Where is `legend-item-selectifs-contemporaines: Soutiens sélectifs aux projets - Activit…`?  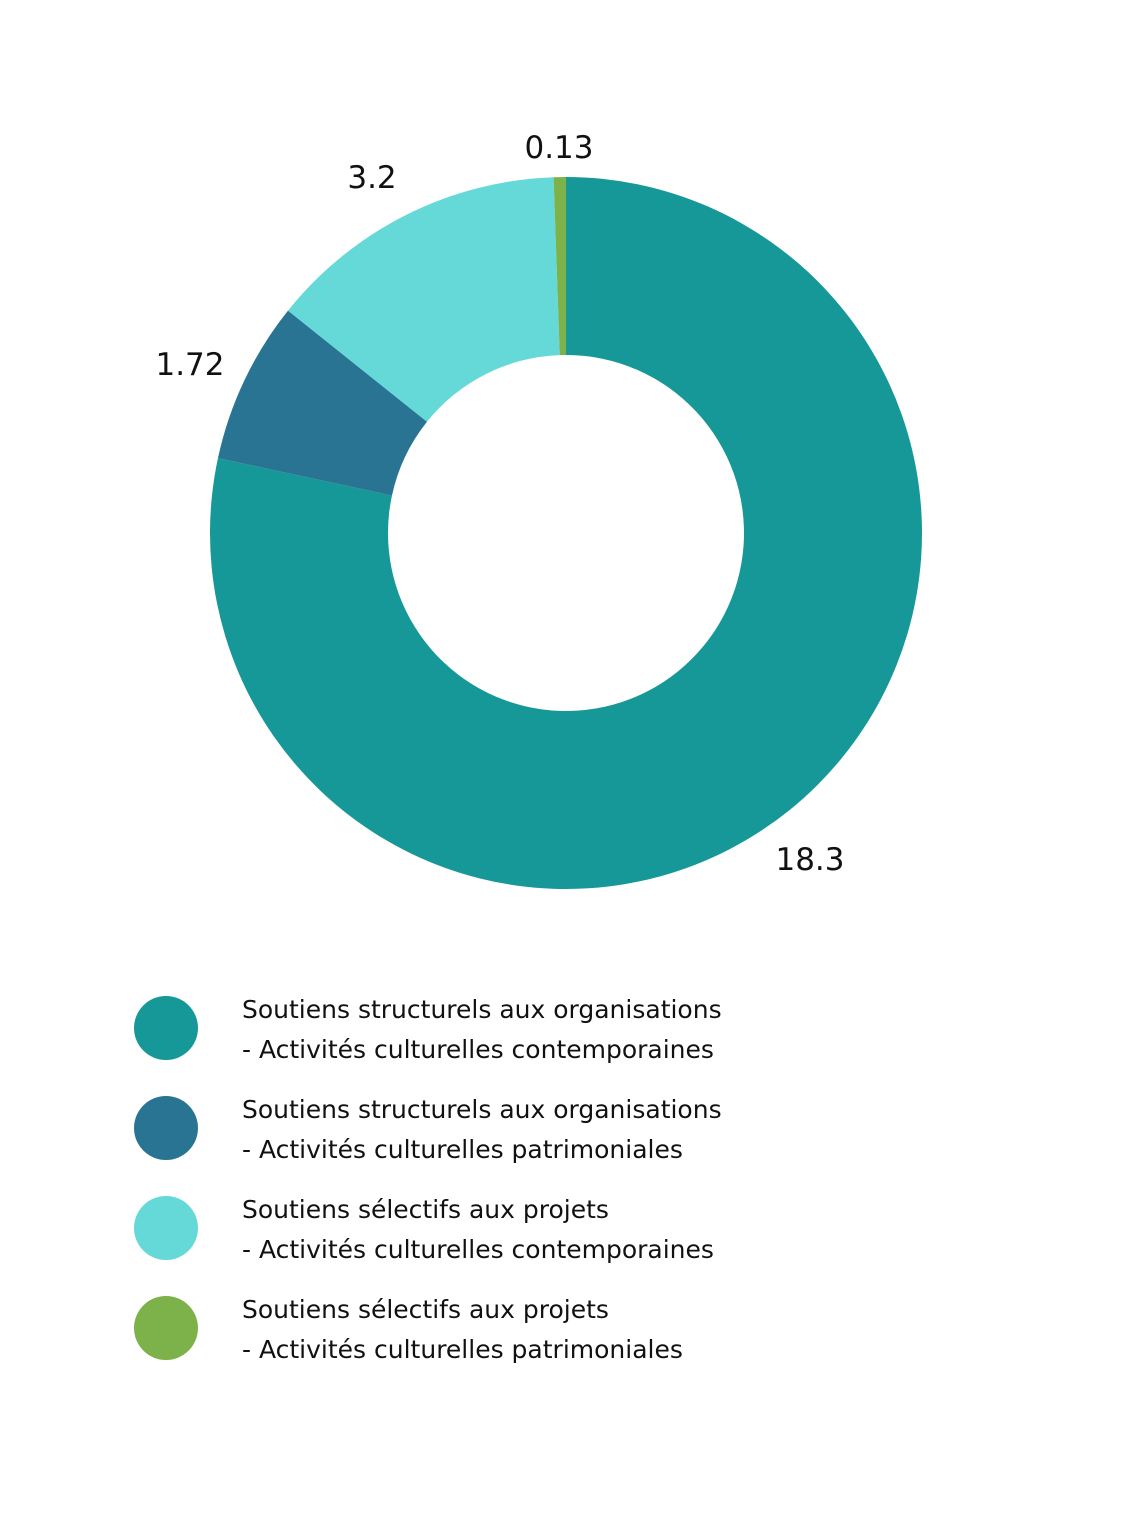
legend-item-selectifs-contemporaines: Soutiens sélectifs aux projets - Activit… is located at coordinates (584, 1229).